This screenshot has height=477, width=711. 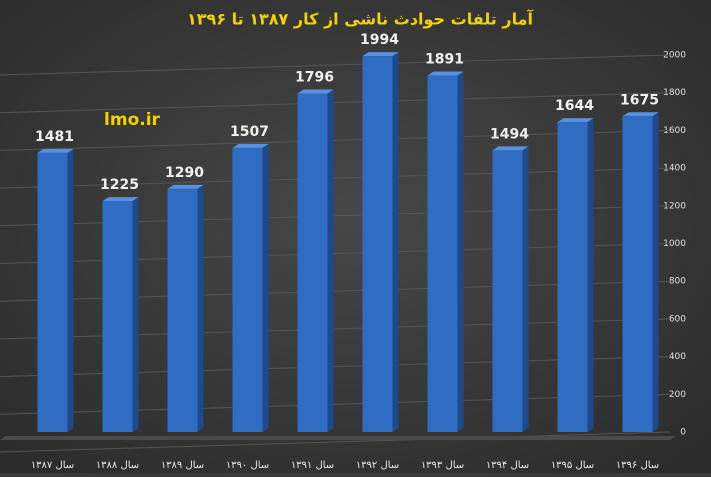 What do you see at coordinates (377, 465) in the screenshot?
I see `x-tick-label: سال ۱۳۹۲` at bounding box center [377, 465].